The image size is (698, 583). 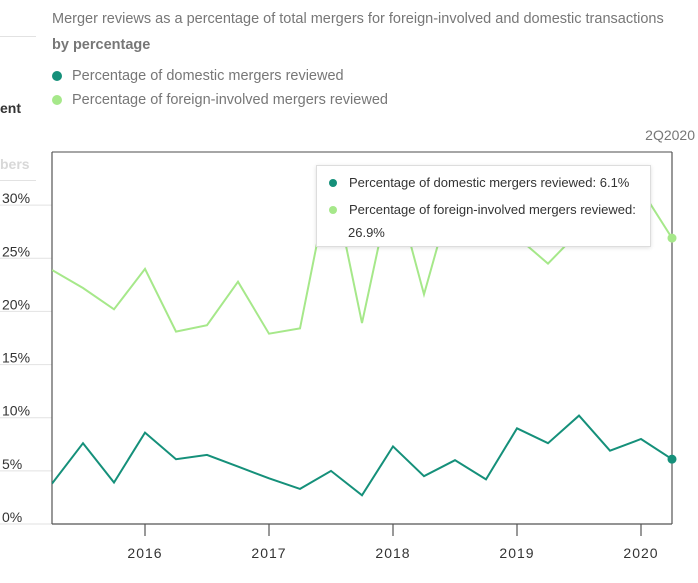 I want to click on x-tick-label: 2020, so click(x=640, y=553).